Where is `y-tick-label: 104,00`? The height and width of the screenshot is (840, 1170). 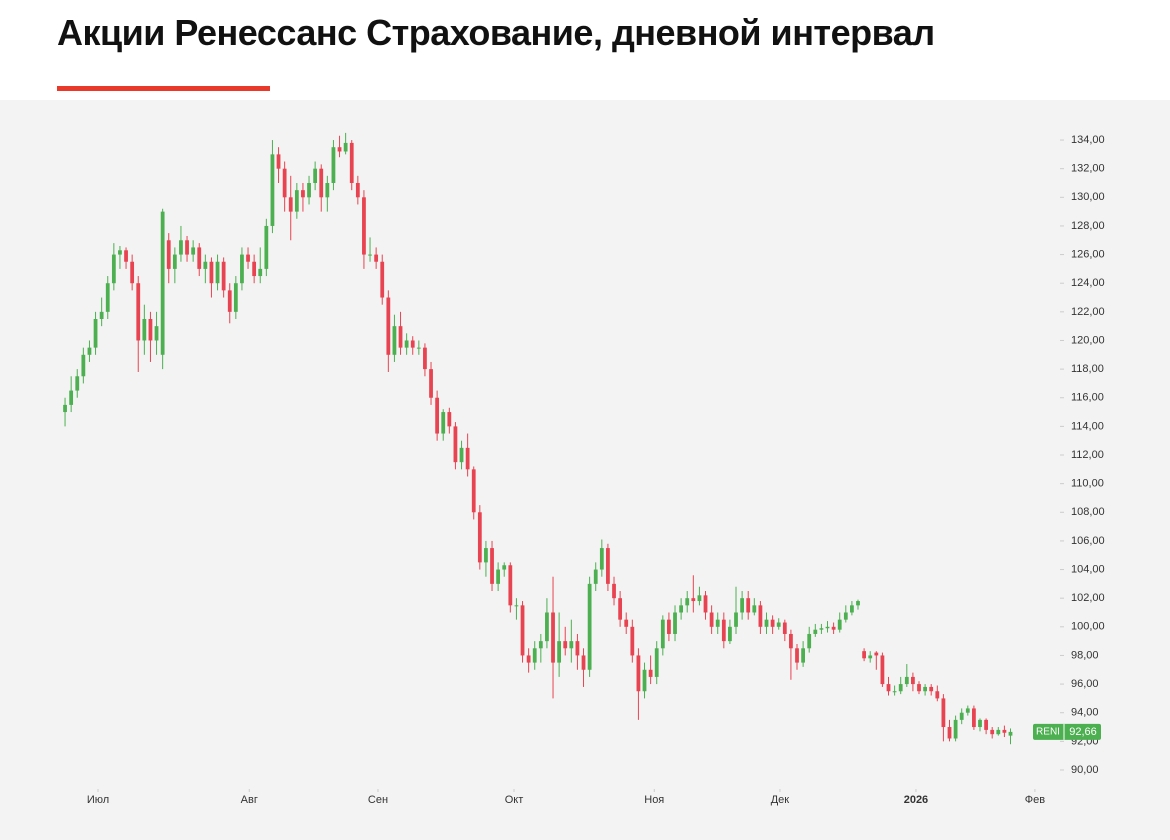
y-tick-label: 104,00 is located at coordinates (1088, 569).